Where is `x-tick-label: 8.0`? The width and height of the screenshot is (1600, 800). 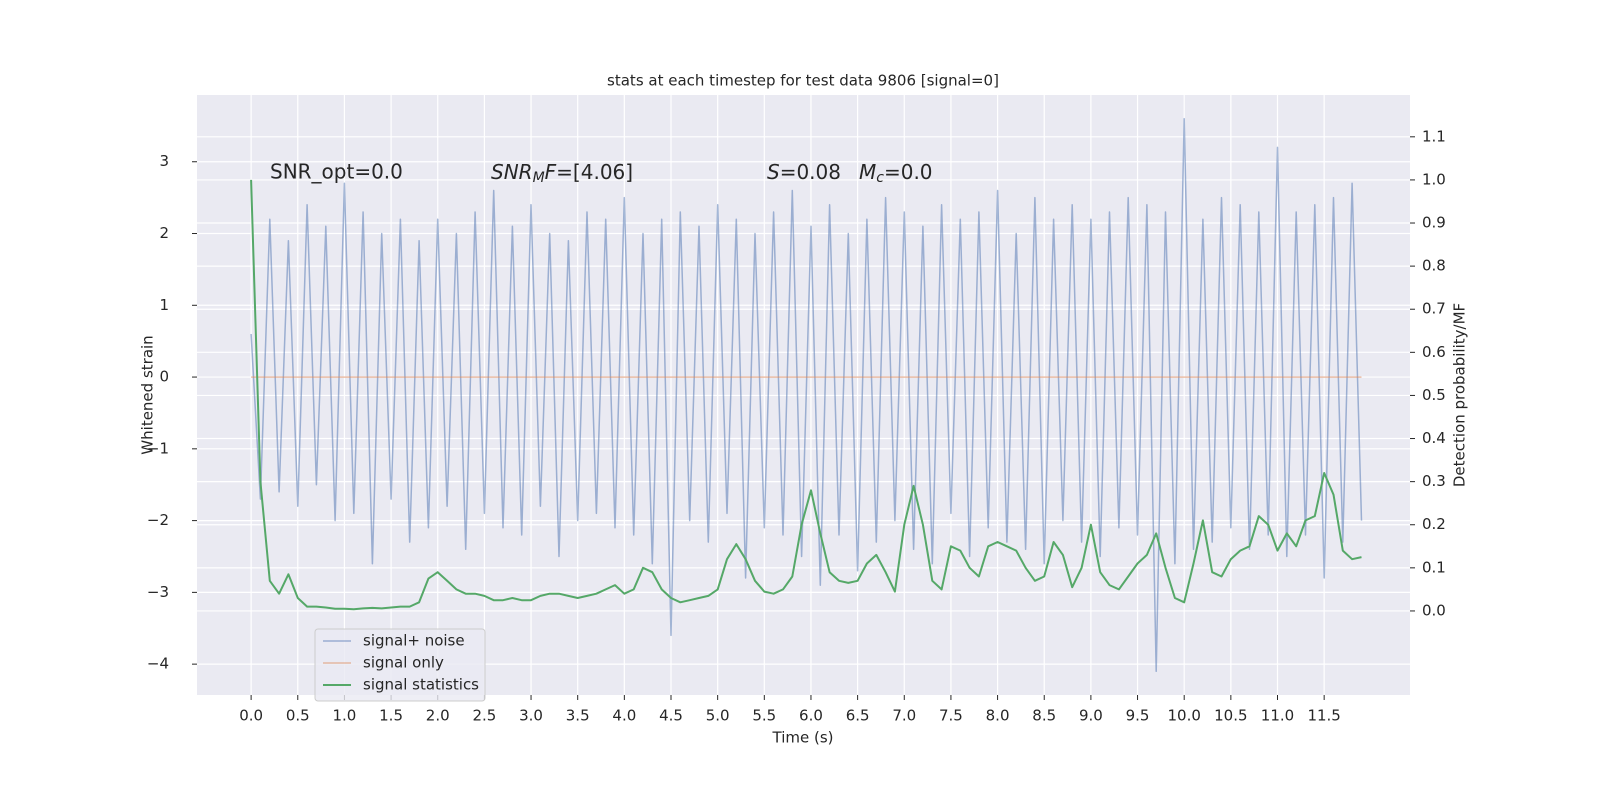 x-tick-label: 8.0 is located at coordinates (998, 716).